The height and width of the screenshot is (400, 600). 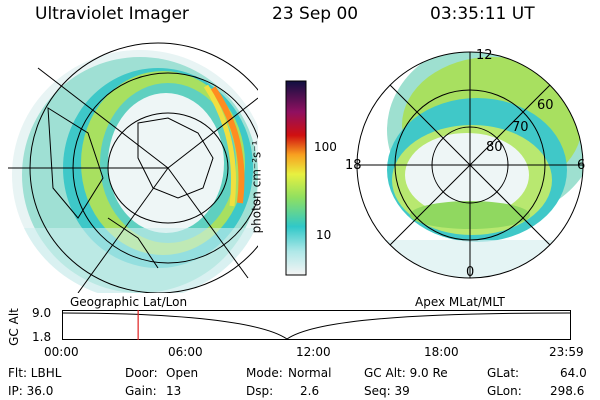 What do you see at coordinates (31, 391) in the screenshot?
I see `ip-info: IP: 36.0` at bounding box center [31, 391].